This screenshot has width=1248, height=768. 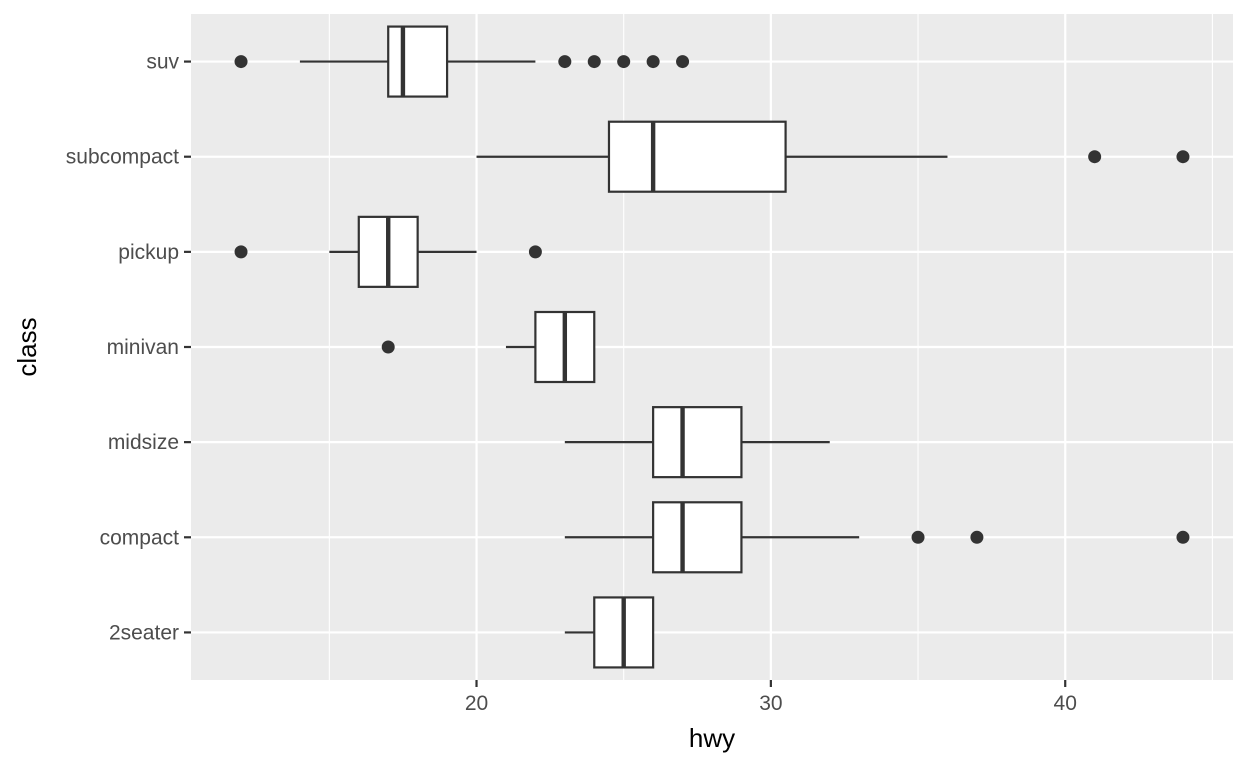 I want to click on box-subcompact, so click(x=833, y=156).